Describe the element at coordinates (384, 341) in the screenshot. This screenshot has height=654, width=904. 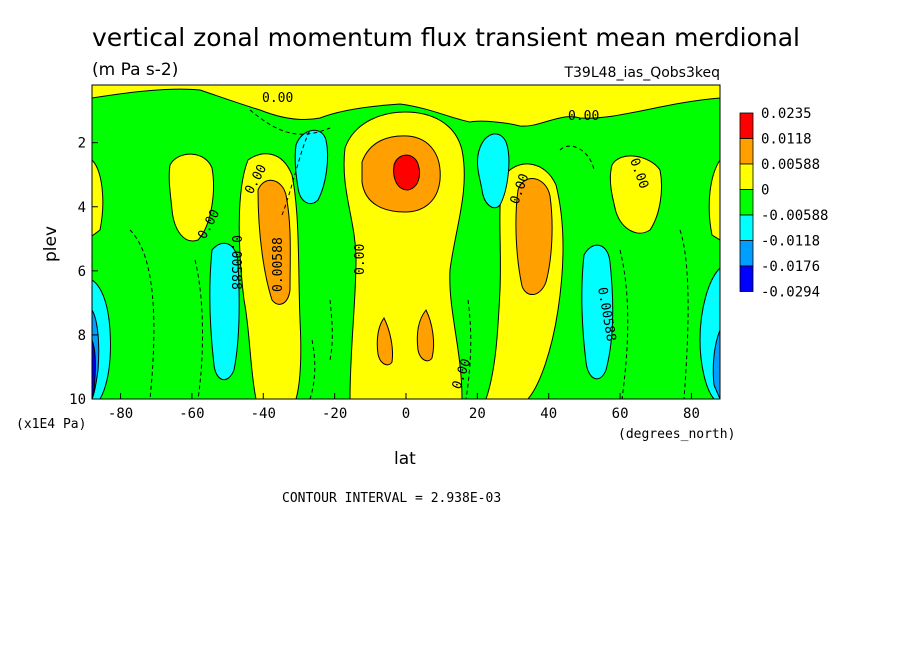
I see `orange-center-bottom-left` at that location.